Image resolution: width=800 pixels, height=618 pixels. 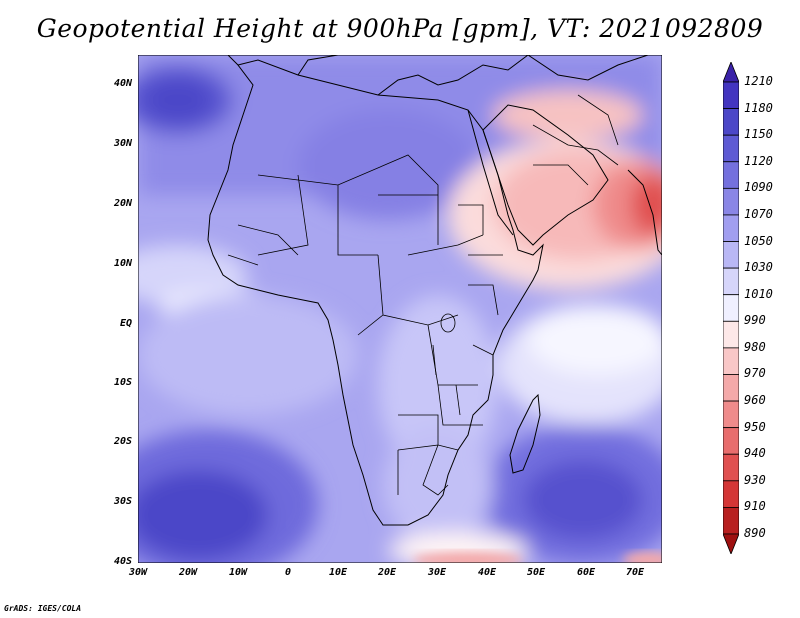 What do you see at coordinates (758, 107) in the screenshot?
I see `colorbar-label: 1180` at bounding box center [758, 107].